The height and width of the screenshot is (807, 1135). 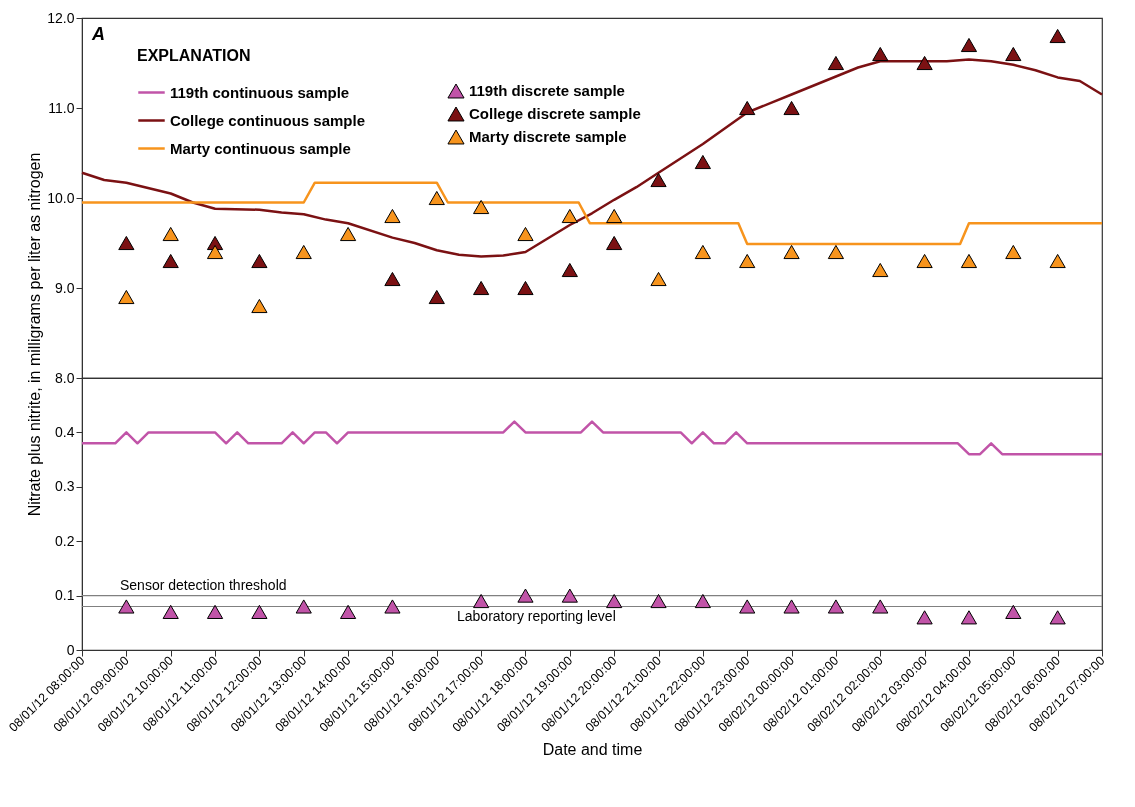 What do you see at coordinates (35, 334) in the screenshot?
I see `y-axis-title: Nitrate plus nitrite, in milligrams per liter as nitrogen` at bounding box center [35, 334].